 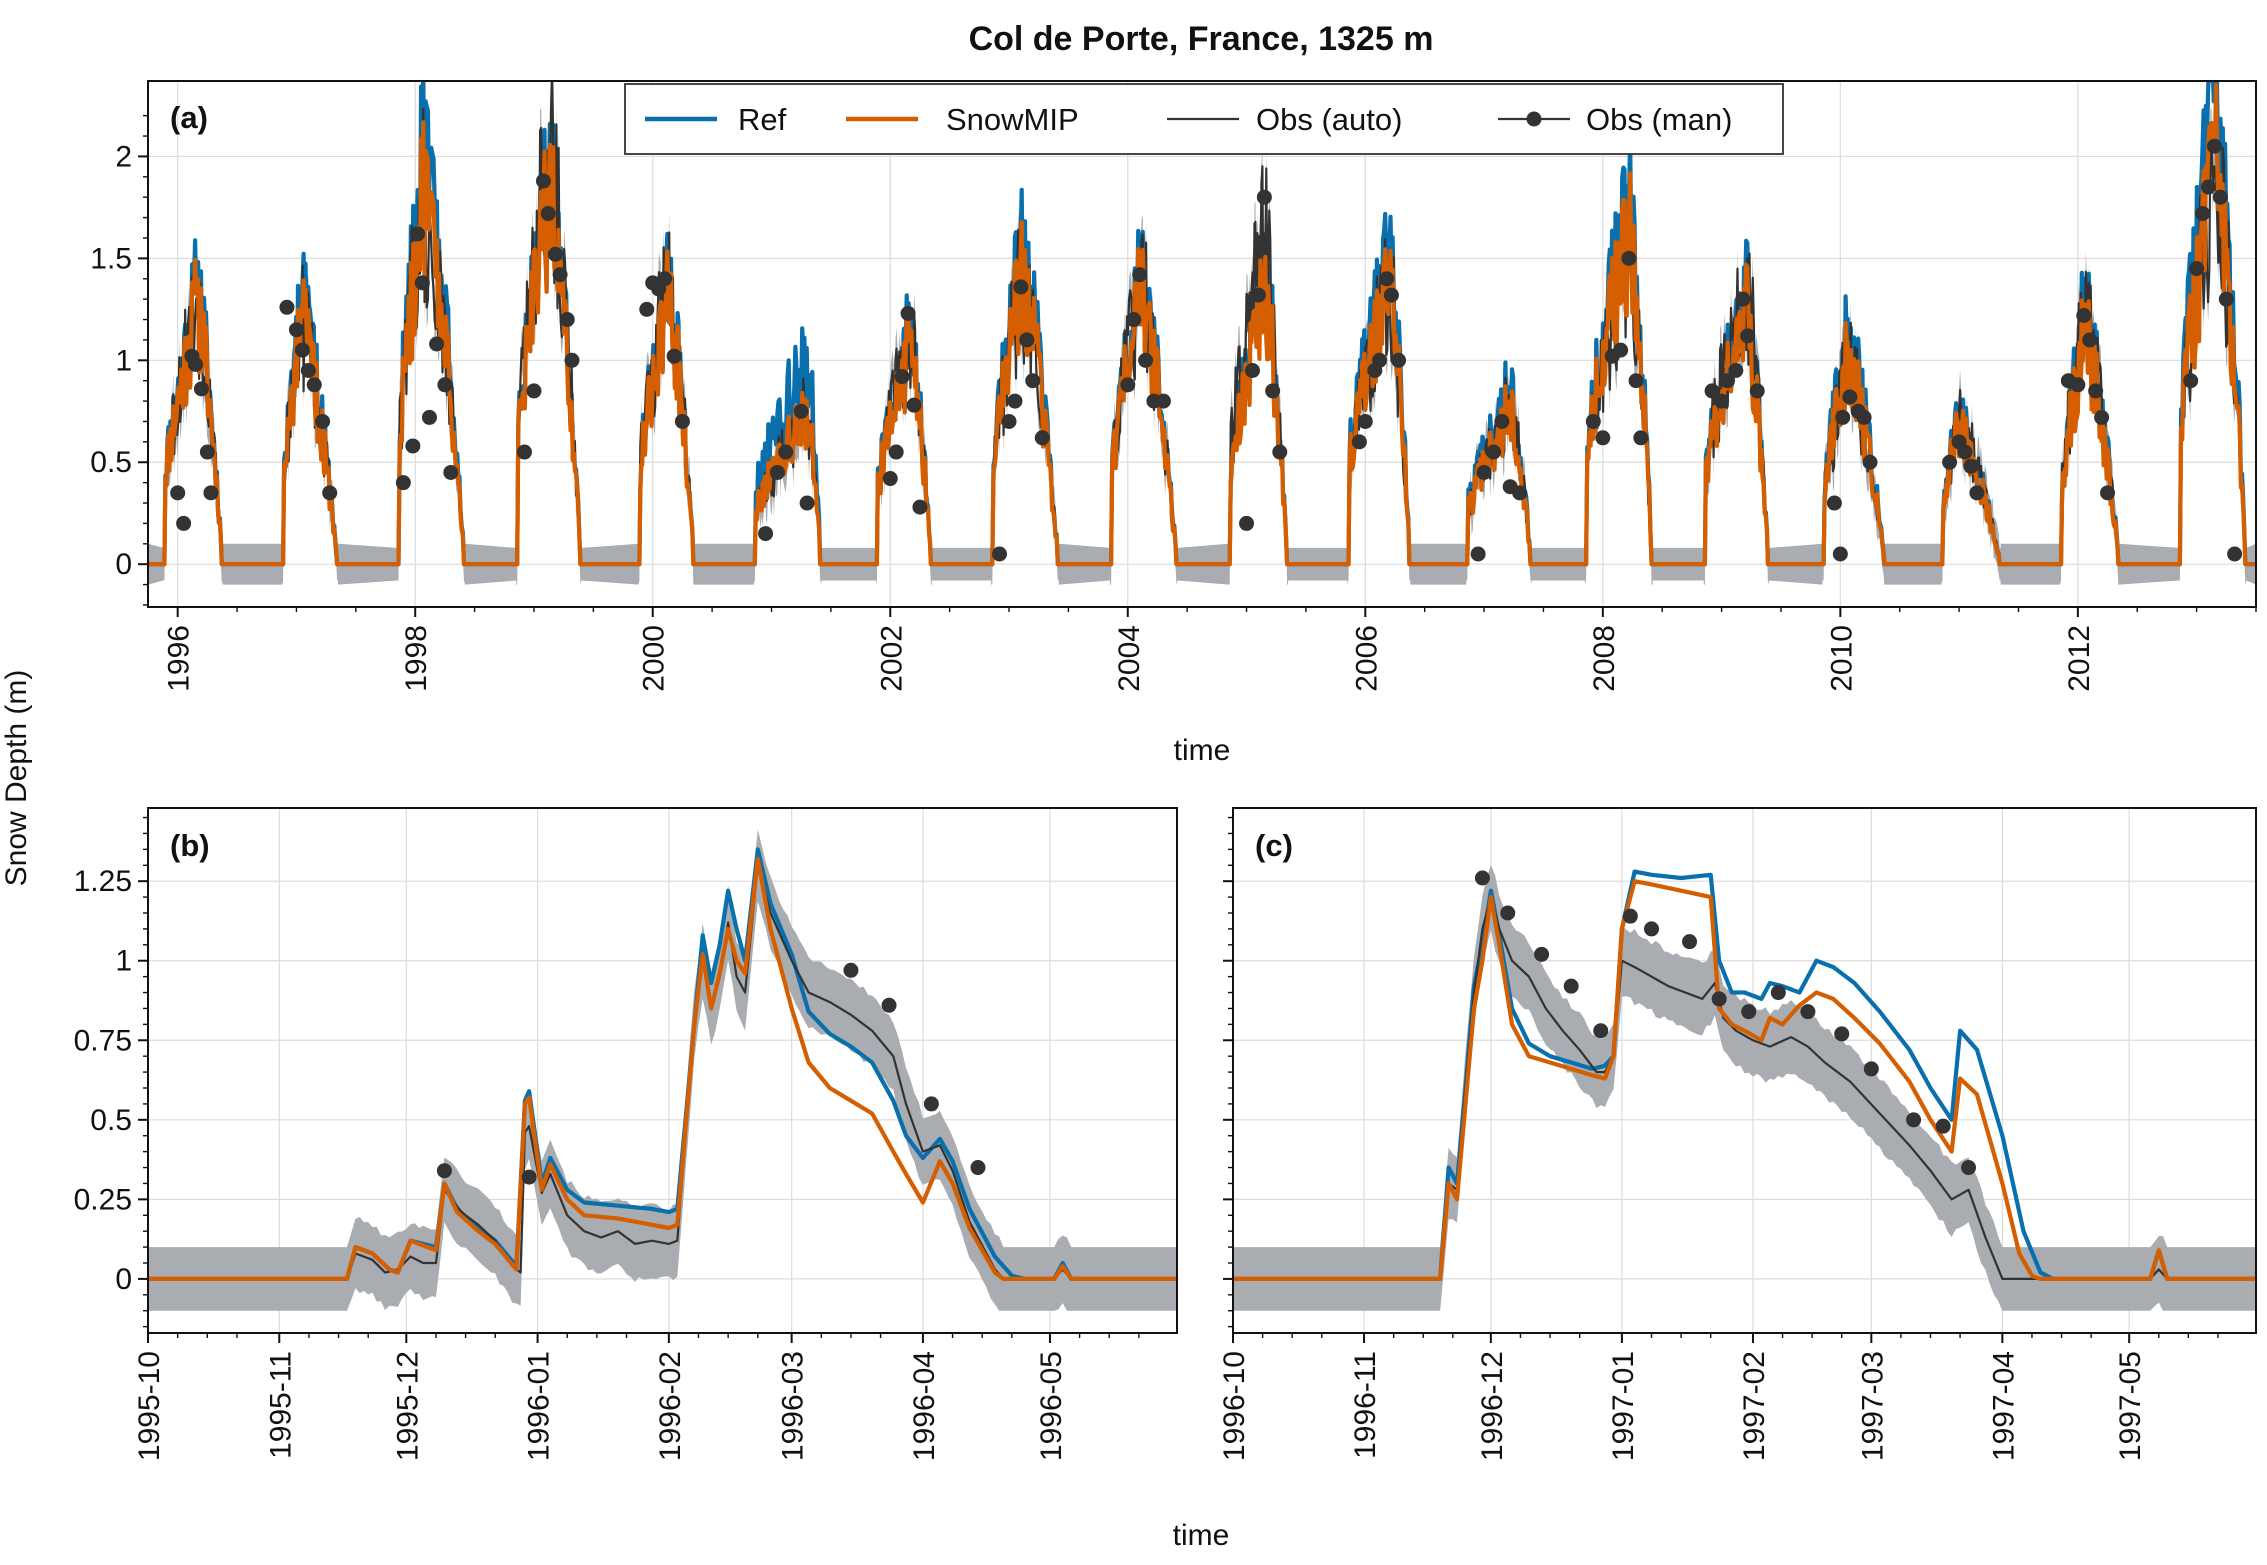 What do you see at coordinates (1754, 1406) in the screenshot?
I see `panel-c-x-tick-label: 1997-02` at bounding box center [1754, 1406].